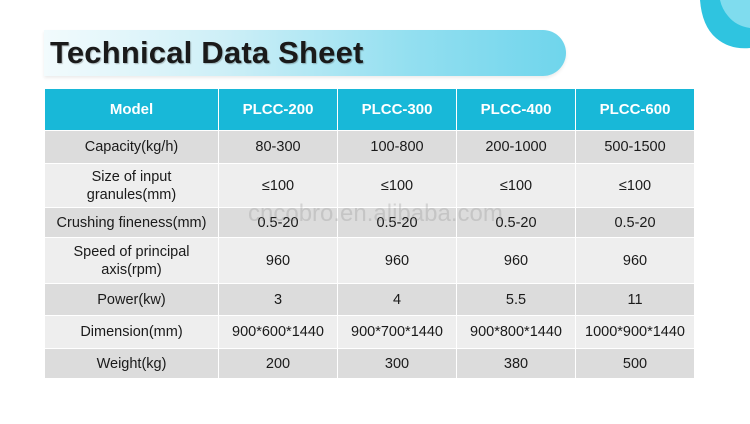  I want to click on header-cell: PLCC-300, so click(397, 109).